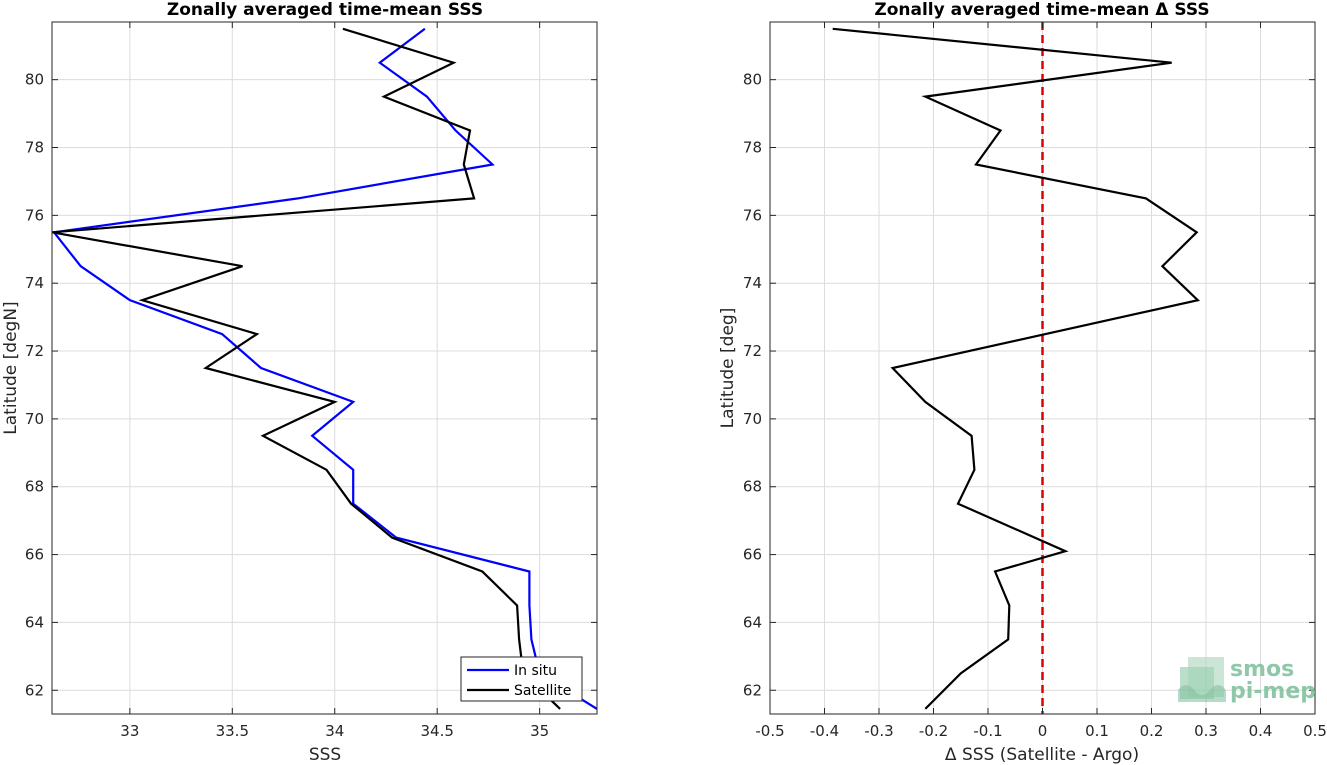 The image size is (1327, 765). I want to click on x-tick-label: 0.2, so click(1152, 731).